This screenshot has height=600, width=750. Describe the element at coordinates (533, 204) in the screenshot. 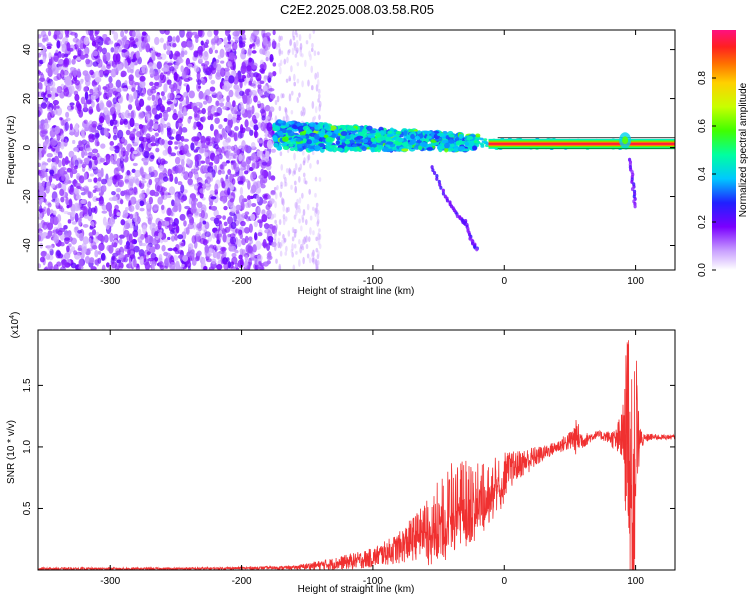

I see `spectrogram-branches` at that location.